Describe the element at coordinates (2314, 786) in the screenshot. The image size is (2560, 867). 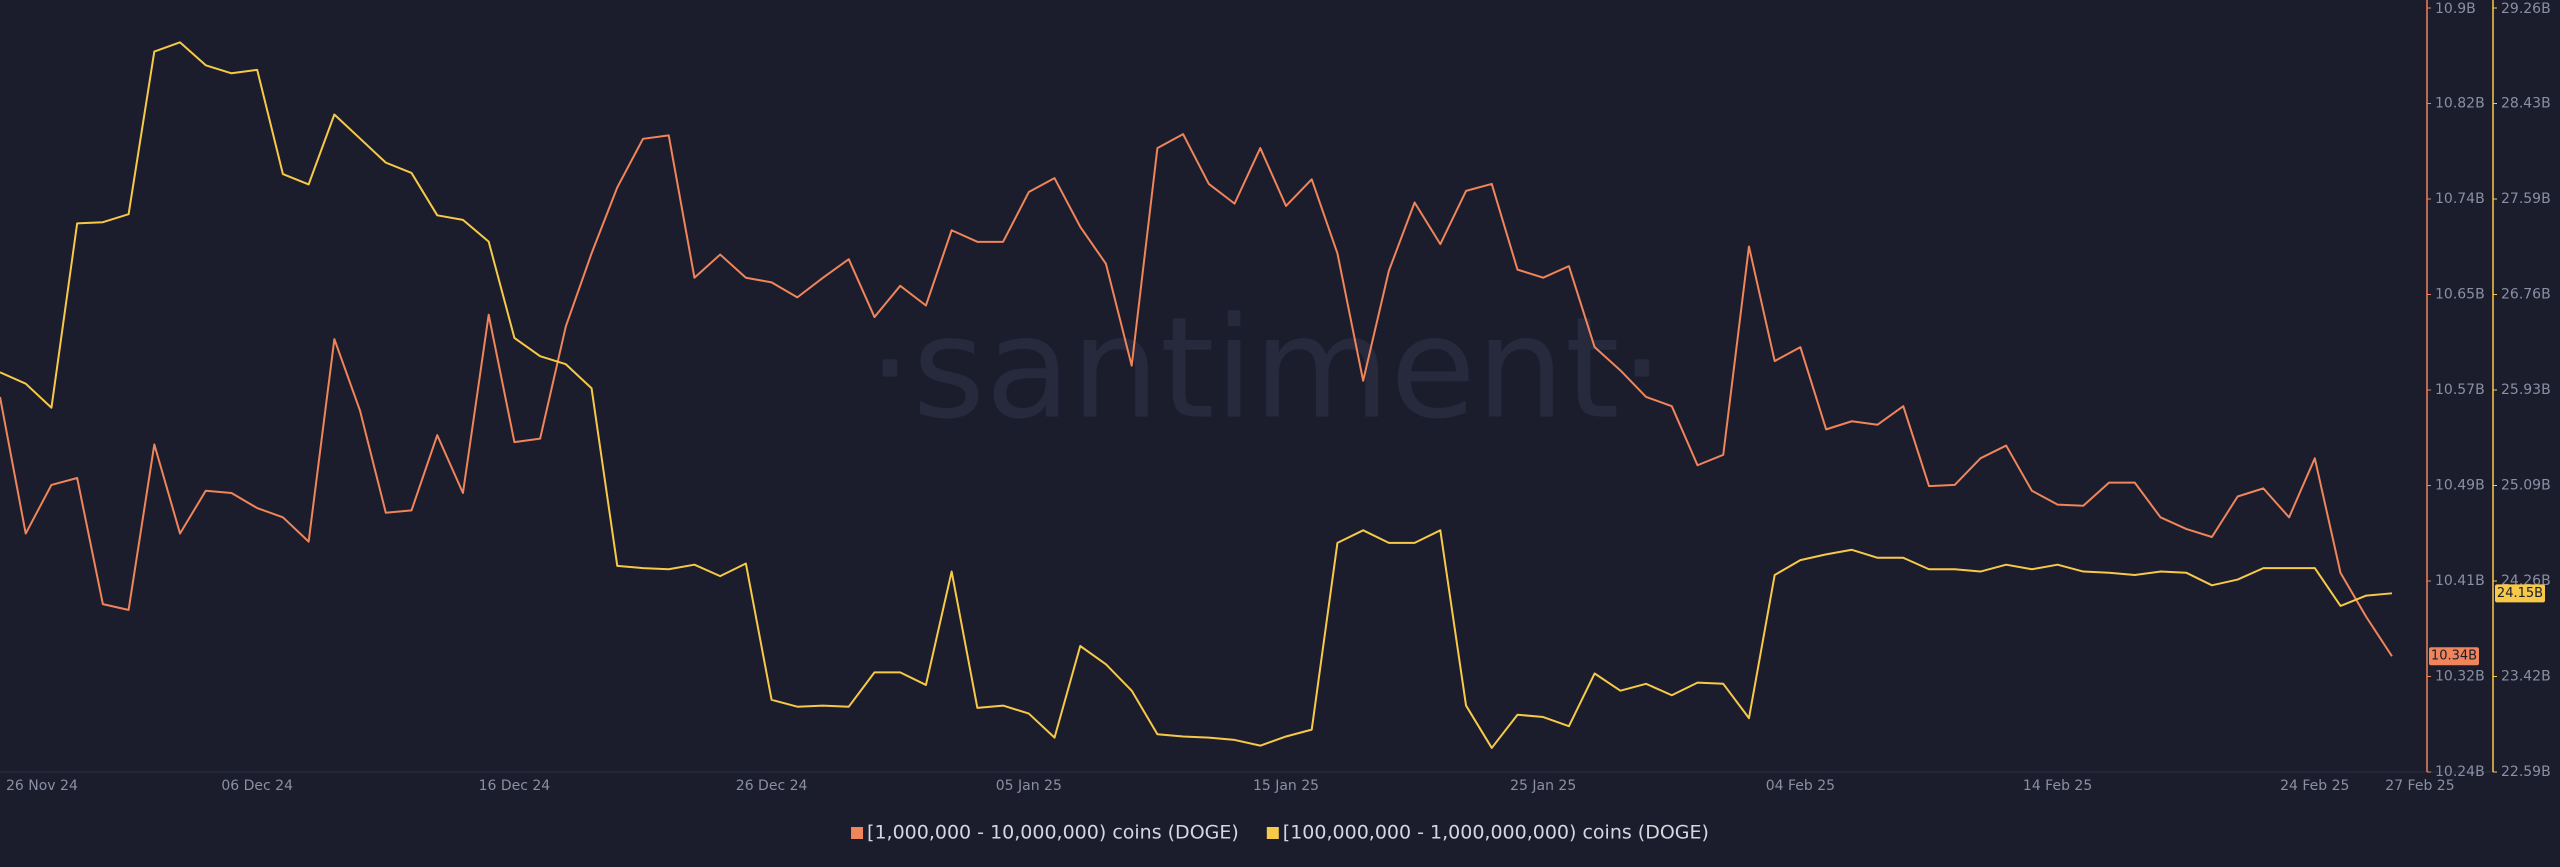
I see `x-tick-label: 24 Feb 25` at that location.